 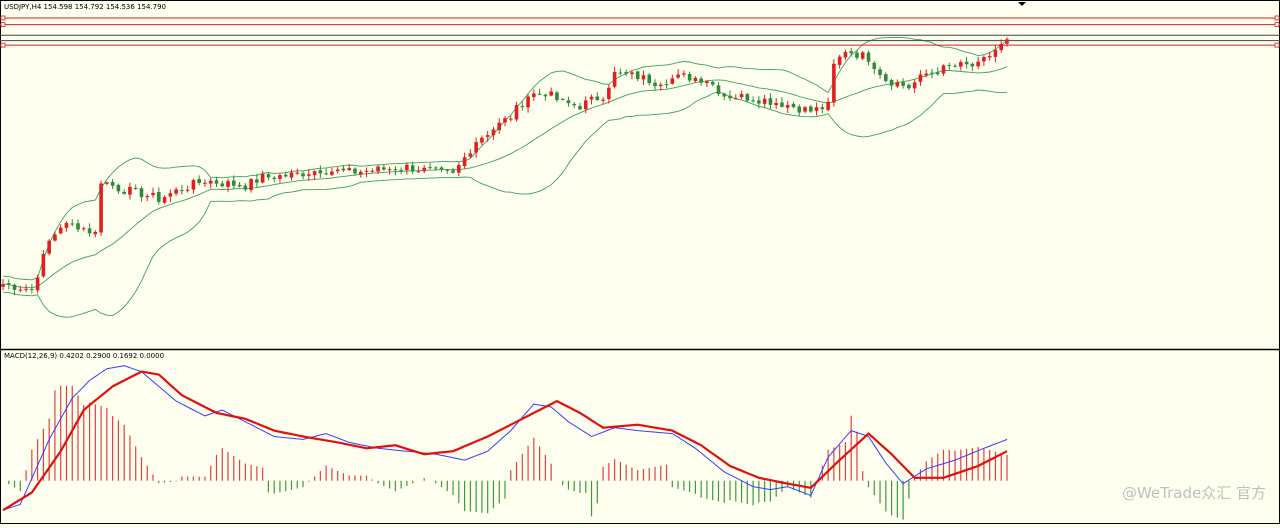 What do you see at coordinates (640, 31) in the screenshot?
I see `horizontal-levels` at bounding box center [640, 31].